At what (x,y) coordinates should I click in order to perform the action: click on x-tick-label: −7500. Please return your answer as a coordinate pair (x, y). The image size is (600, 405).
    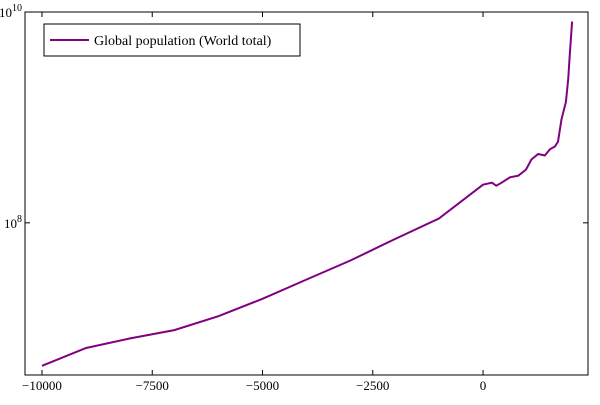
    Looking at the image, I should click on (152, 385).